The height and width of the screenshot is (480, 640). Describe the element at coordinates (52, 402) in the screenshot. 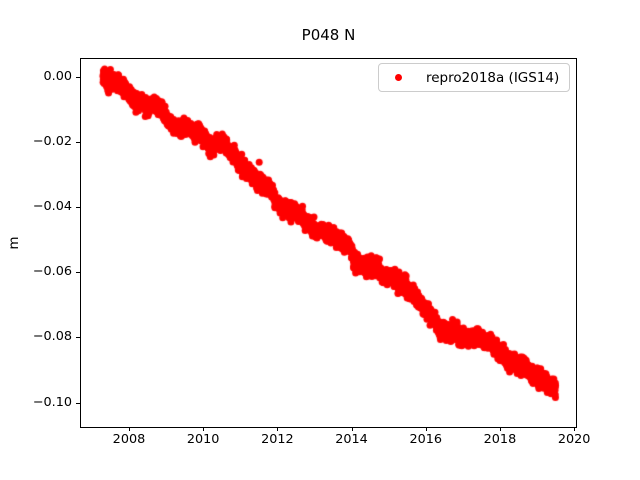

I see `y-tick-label: −0.10` at that location.